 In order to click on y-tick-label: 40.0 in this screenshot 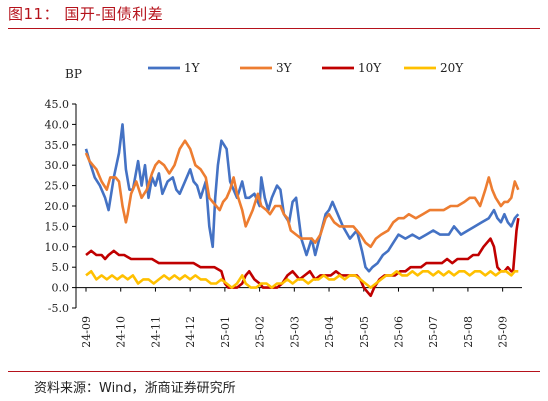, I will do `click(57, 124)`.